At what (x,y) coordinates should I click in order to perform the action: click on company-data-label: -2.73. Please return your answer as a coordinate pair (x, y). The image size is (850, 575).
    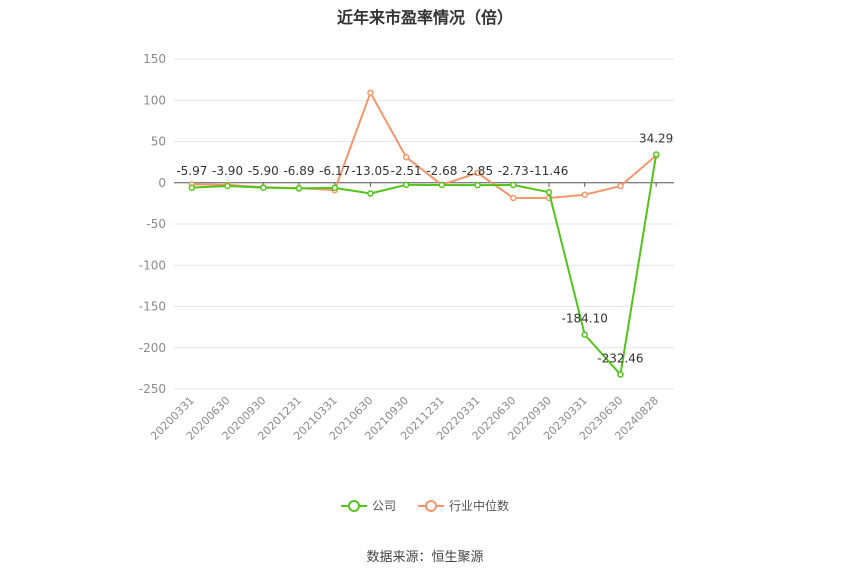
    Looking at the image, I should click on (513, 171).